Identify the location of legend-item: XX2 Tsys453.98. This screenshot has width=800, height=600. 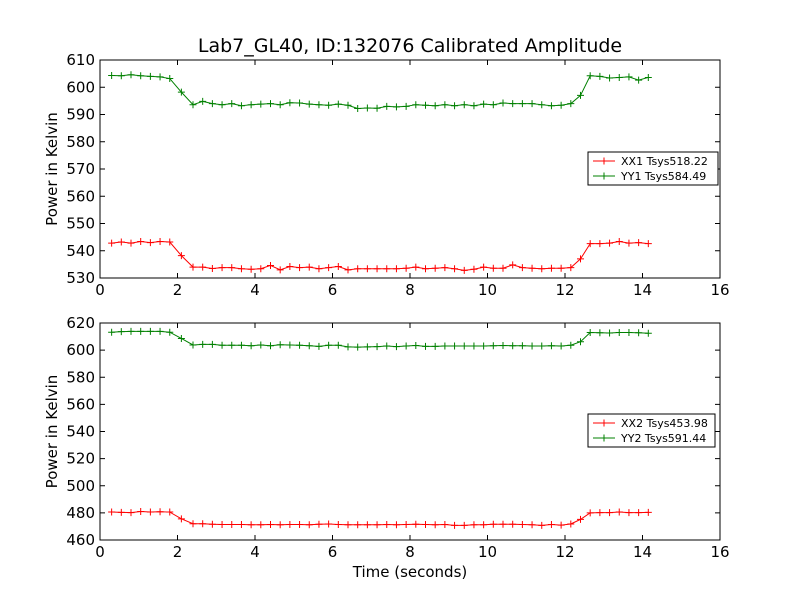
(650, 423).